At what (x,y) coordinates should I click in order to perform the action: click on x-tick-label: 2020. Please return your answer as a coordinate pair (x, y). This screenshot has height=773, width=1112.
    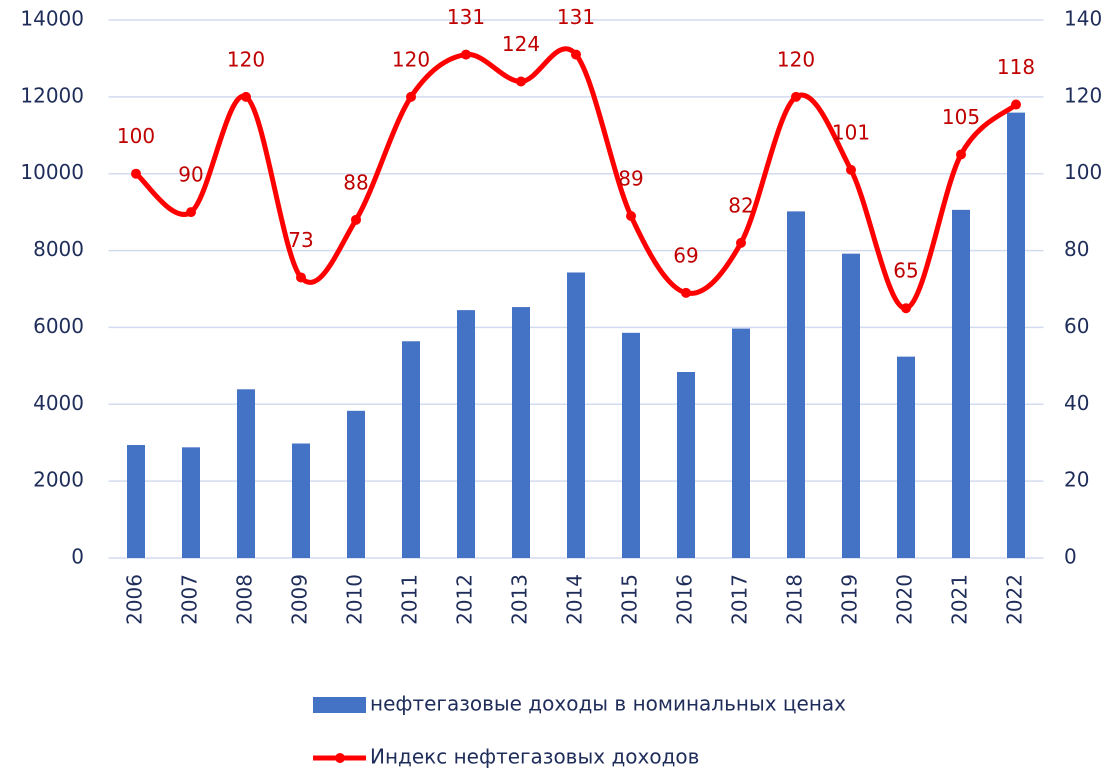
    Looking at the image, I should click on (905, 599).